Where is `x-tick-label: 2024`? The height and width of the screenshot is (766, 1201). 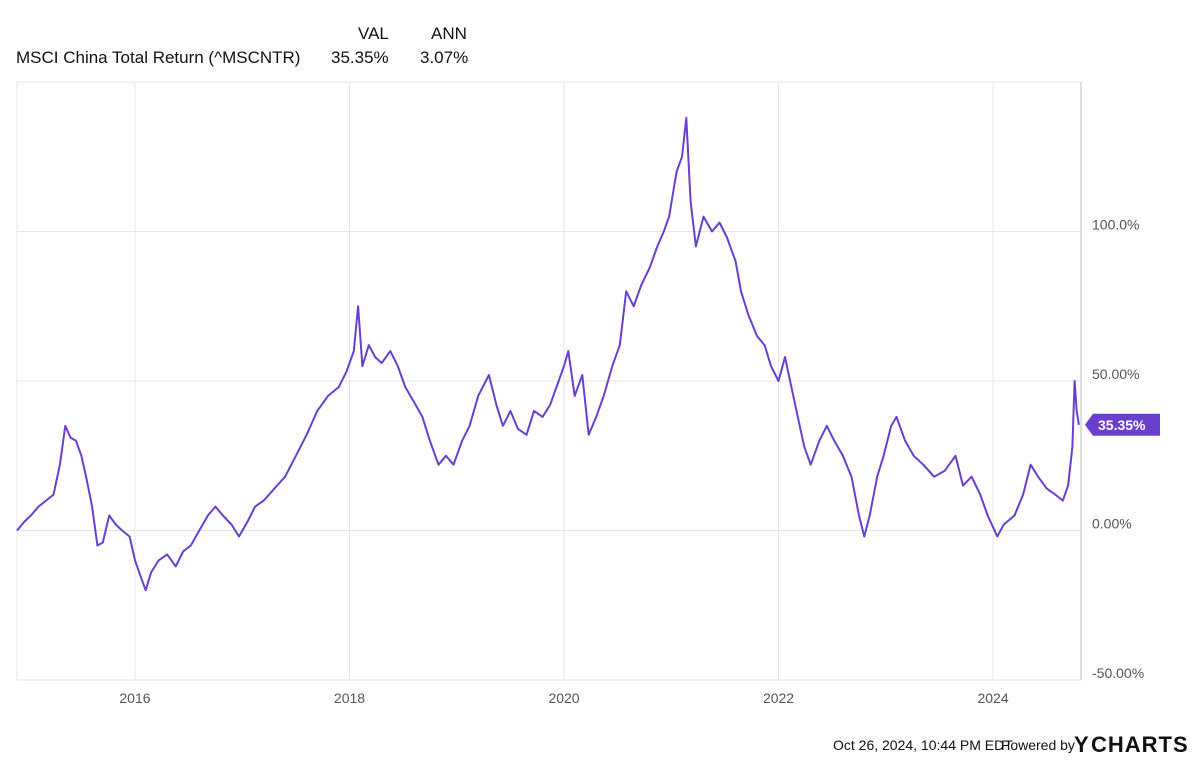
x-tick-label: 2024 is located at coordinates (992, 698).